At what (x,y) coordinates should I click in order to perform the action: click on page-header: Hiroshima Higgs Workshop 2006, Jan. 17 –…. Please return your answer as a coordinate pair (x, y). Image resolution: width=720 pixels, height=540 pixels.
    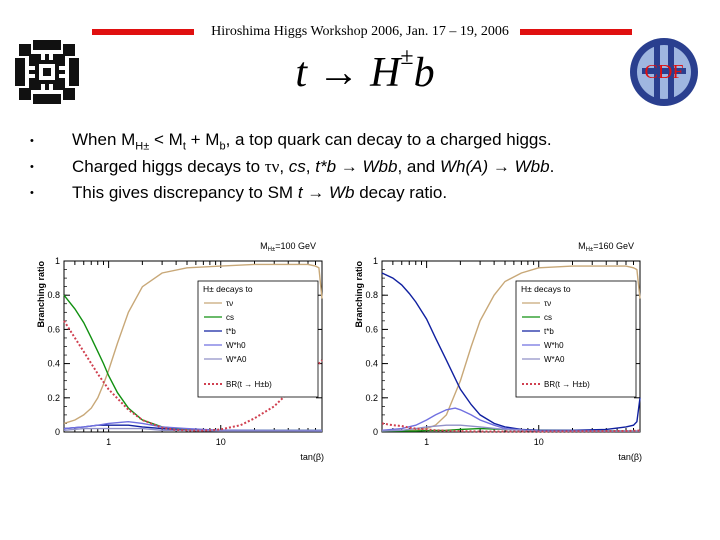
    Looking at the image, I should click on (360, 31).